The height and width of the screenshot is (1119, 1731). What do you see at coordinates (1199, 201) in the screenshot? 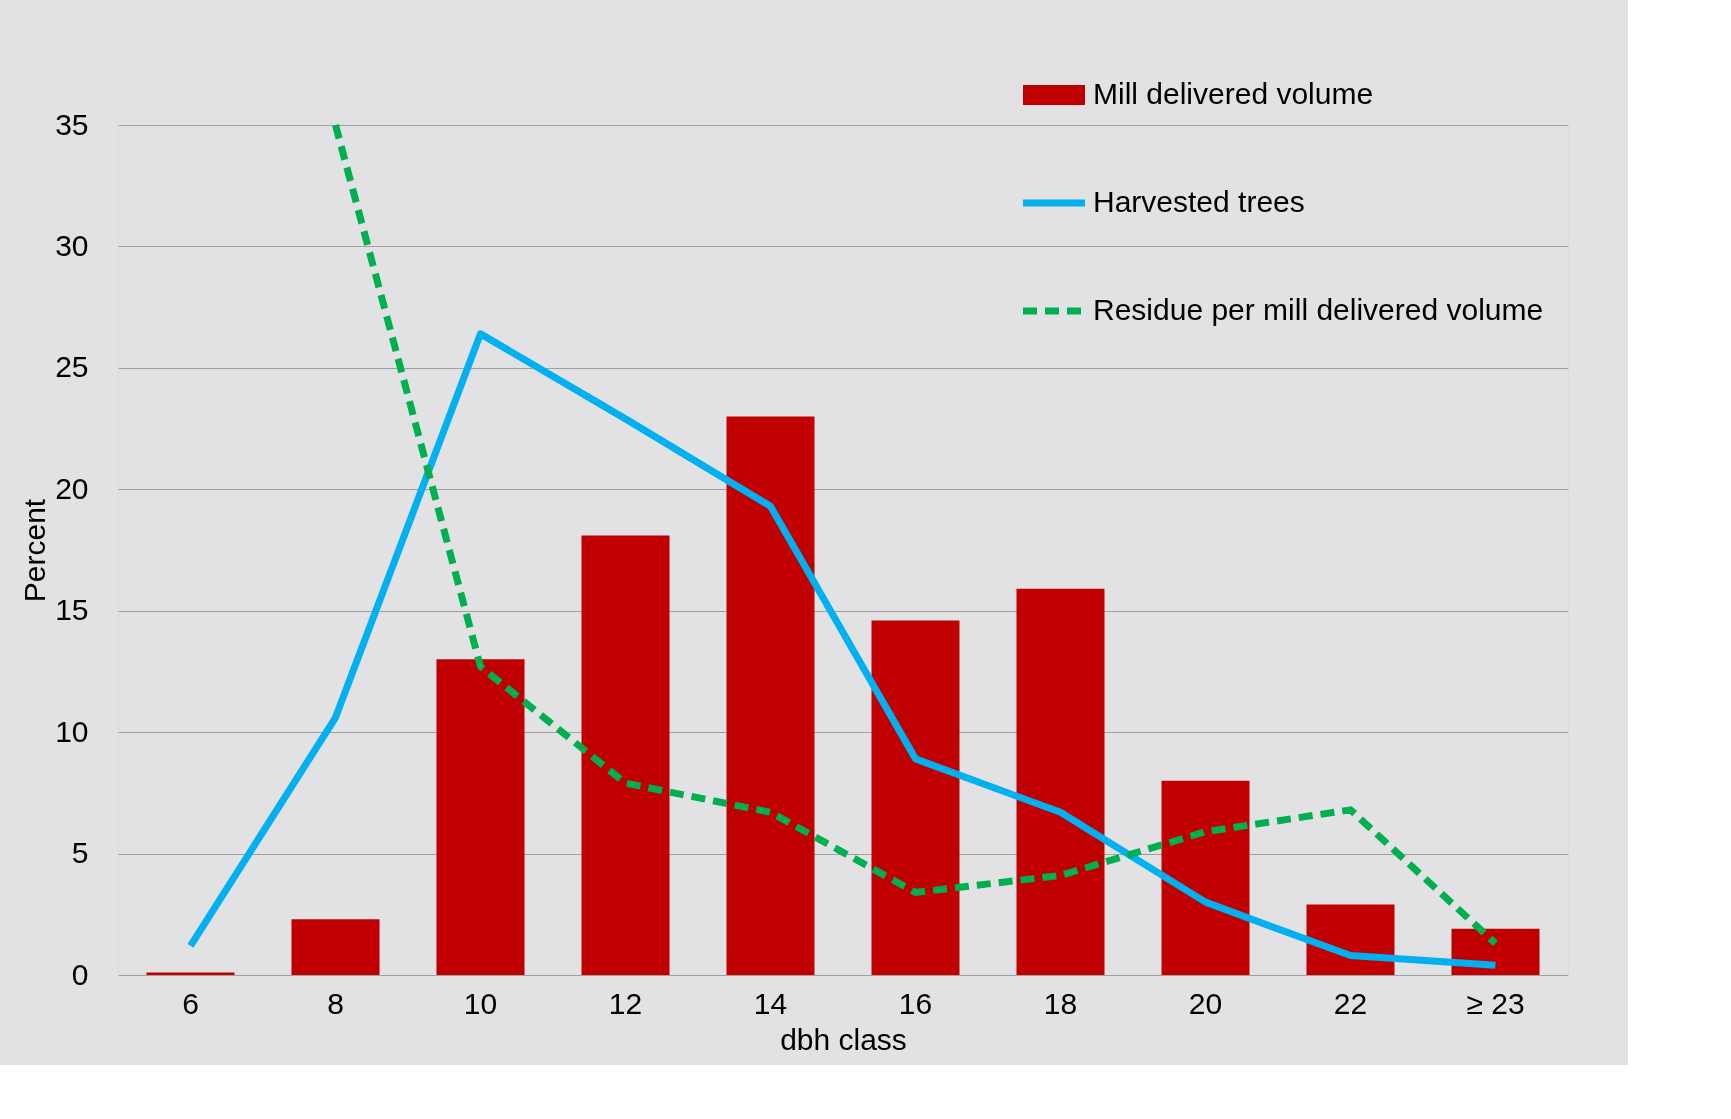
I see `legend-label: Harvested trees` at bounding box center [1199, 201].